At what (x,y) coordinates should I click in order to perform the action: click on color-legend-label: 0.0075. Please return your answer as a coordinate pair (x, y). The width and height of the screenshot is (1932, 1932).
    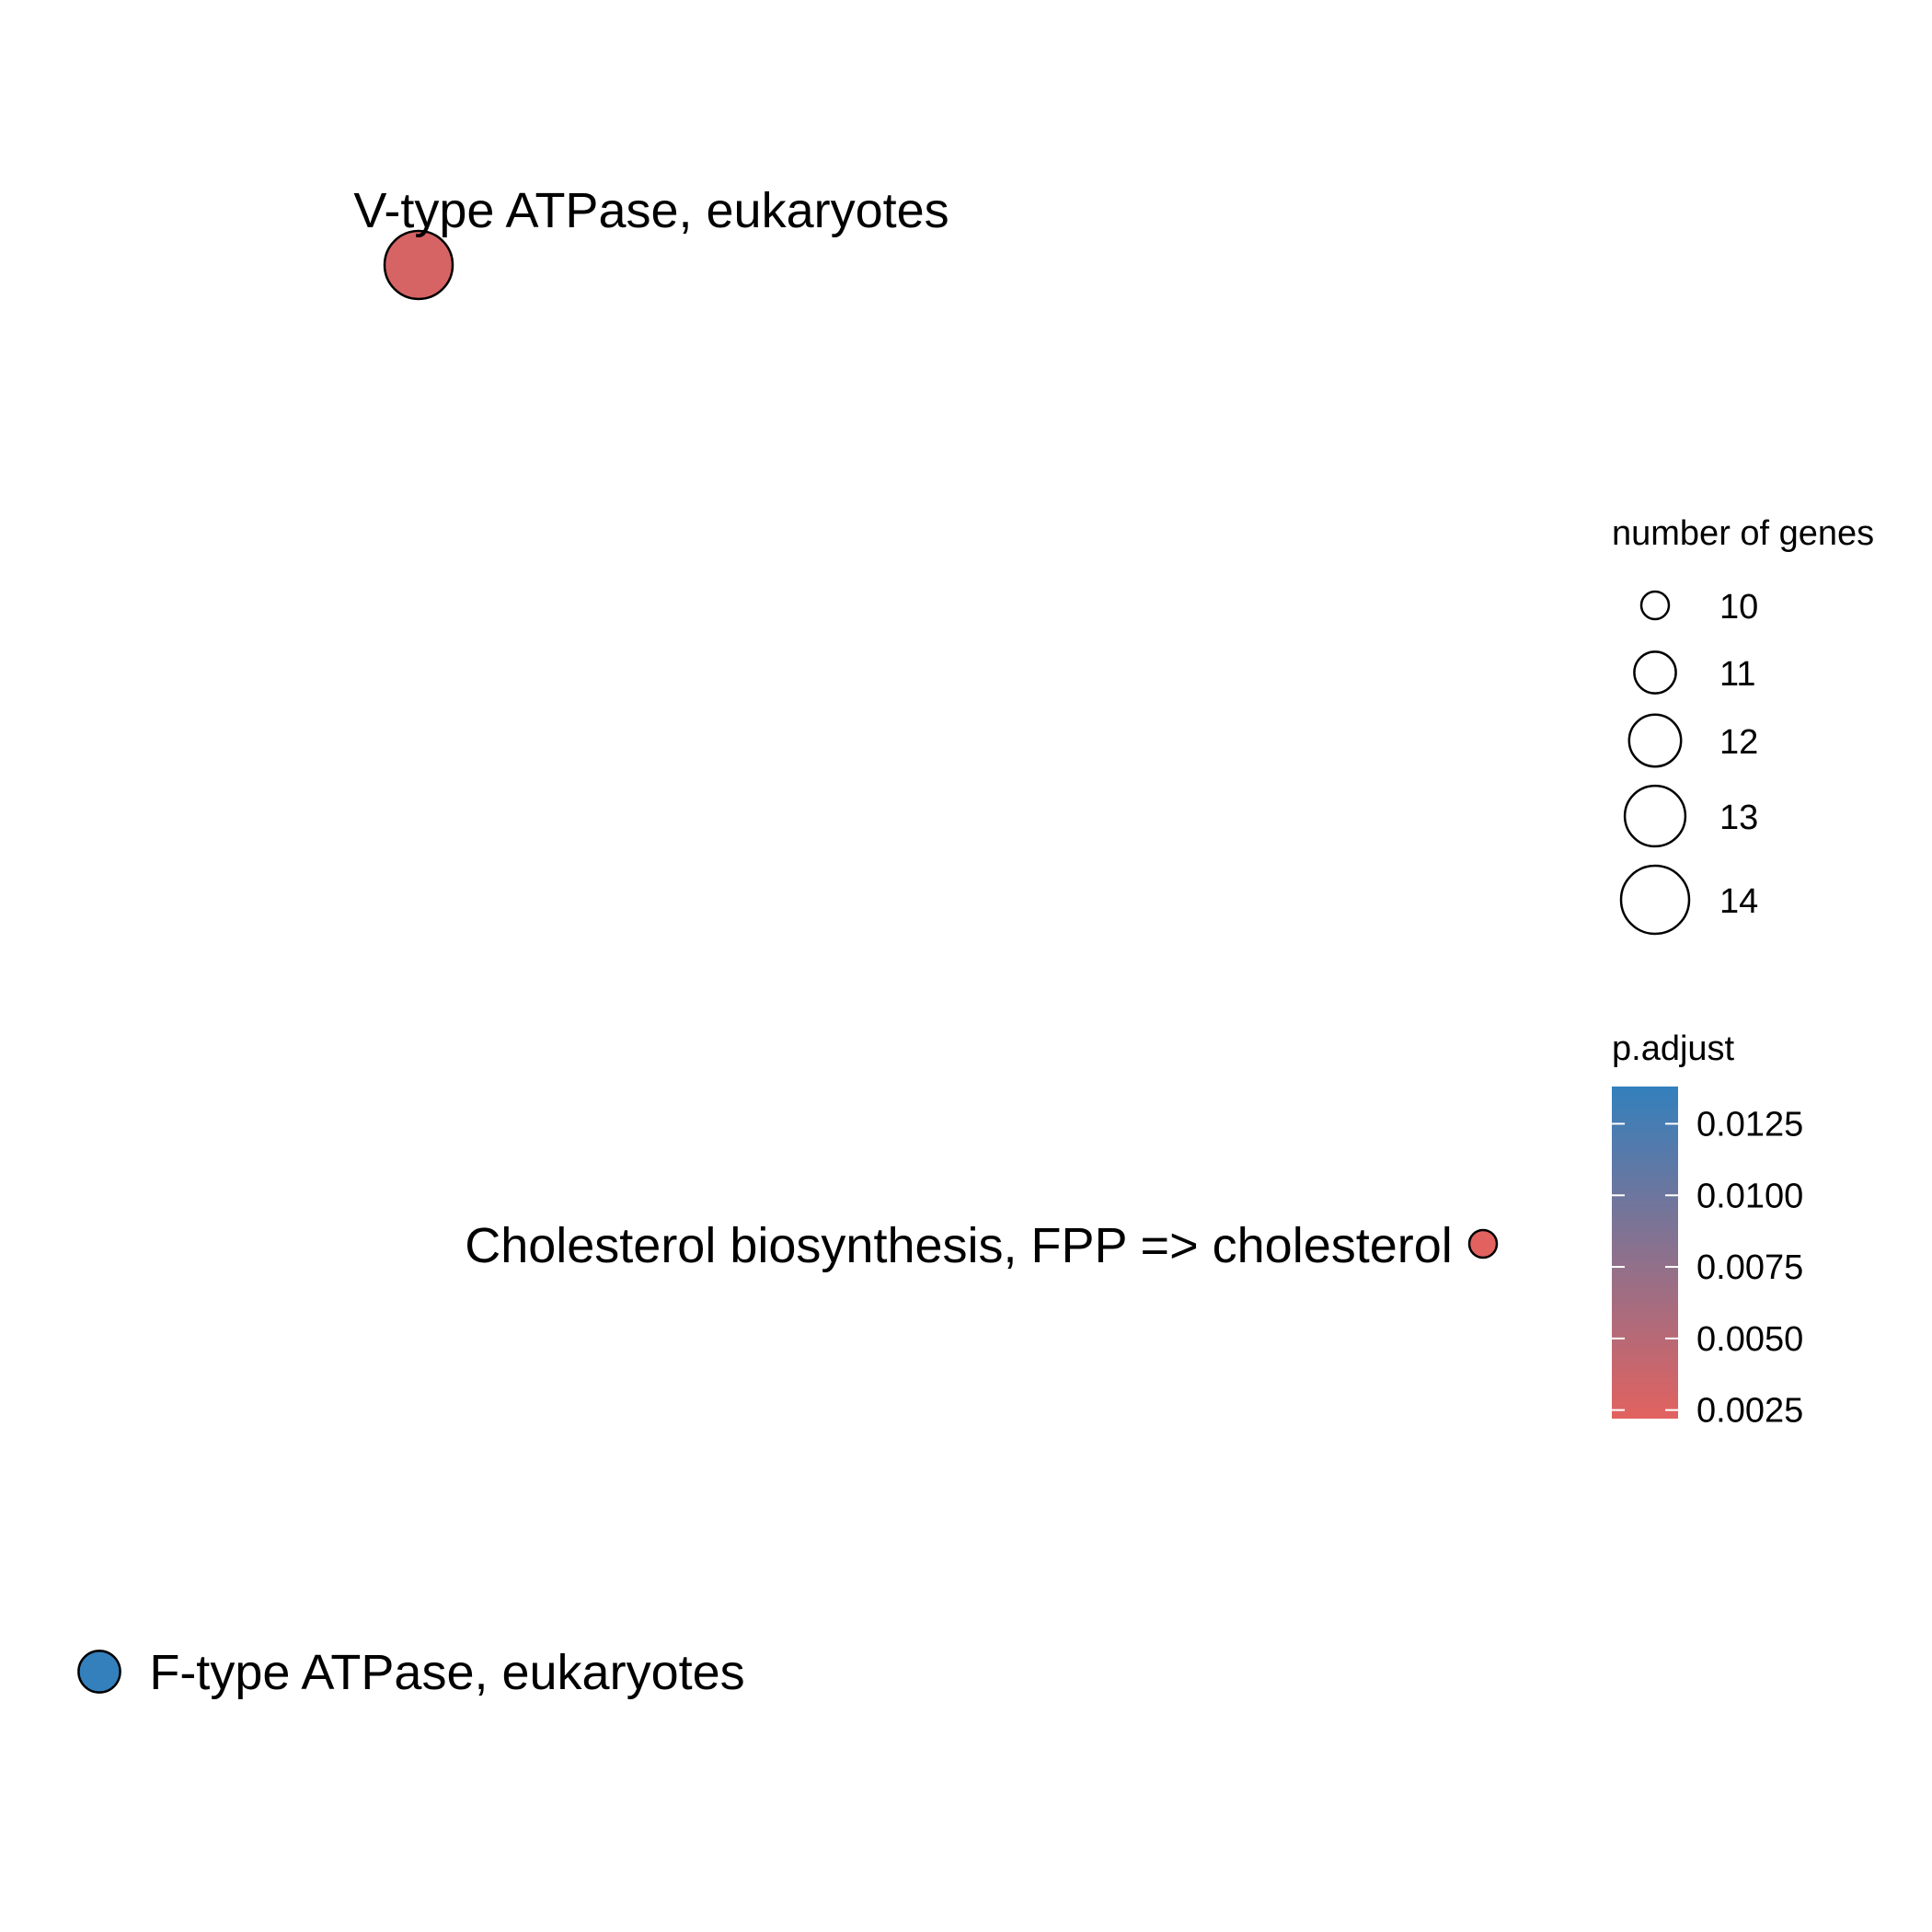
    Looking at the image, I should click on (1749, 1267).